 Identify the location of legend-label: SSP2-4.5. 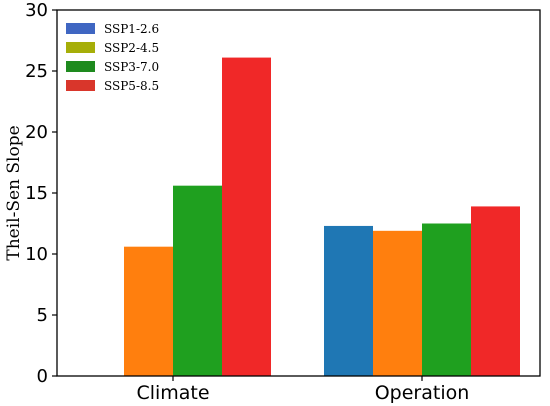
(131, 48).